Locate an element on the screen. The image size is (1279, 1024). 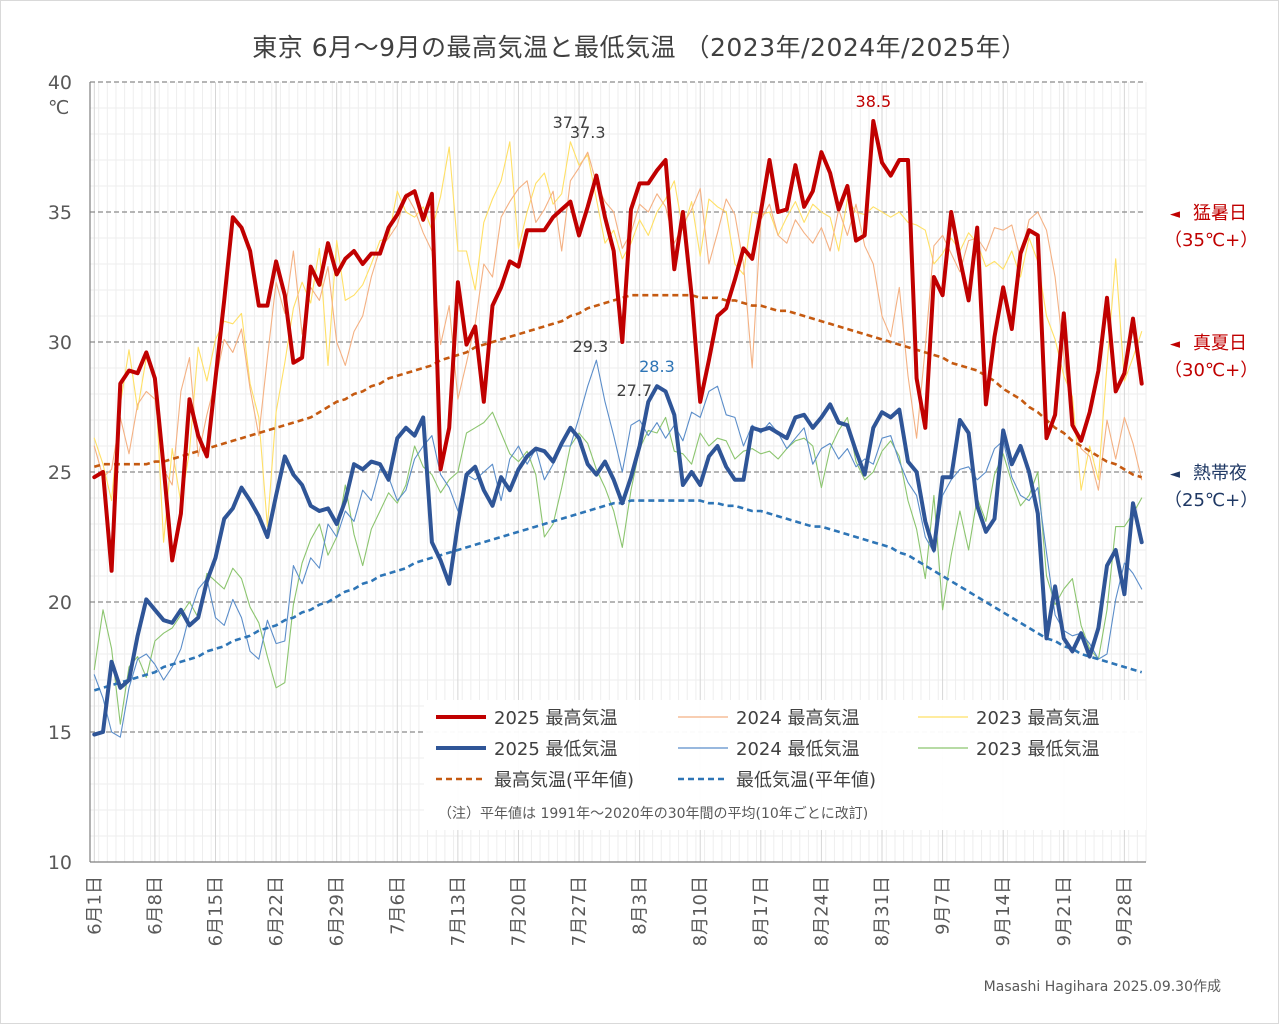
x-tick-label: 6月22日 is located at coordinates (276, 911).